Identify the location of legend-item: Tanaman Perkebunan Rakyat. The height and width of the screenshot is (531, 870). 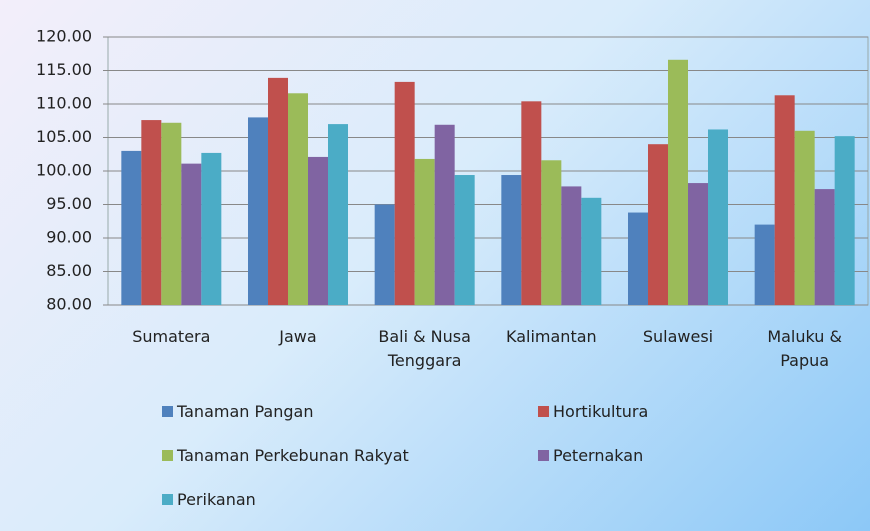
(285, 455).